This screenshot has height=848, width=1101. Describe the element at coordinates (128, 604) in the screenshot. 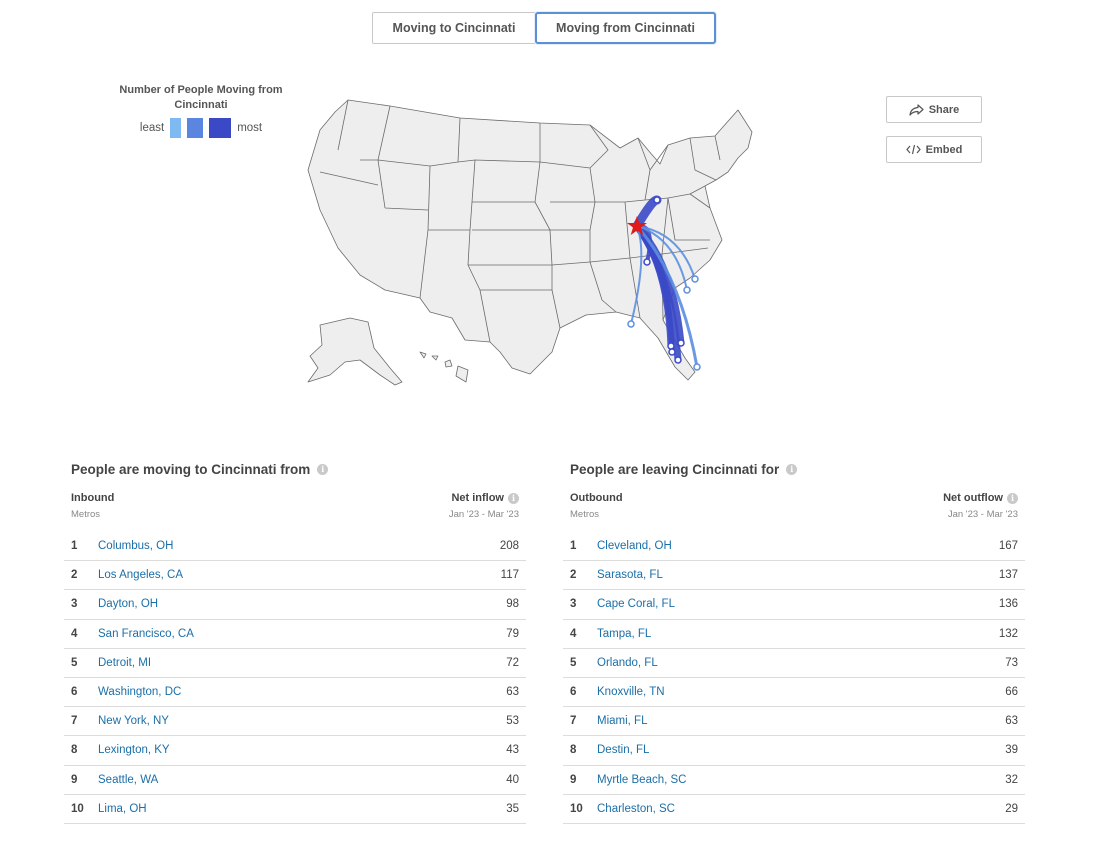

I see `metro-link: Dayton, OH` at that location.